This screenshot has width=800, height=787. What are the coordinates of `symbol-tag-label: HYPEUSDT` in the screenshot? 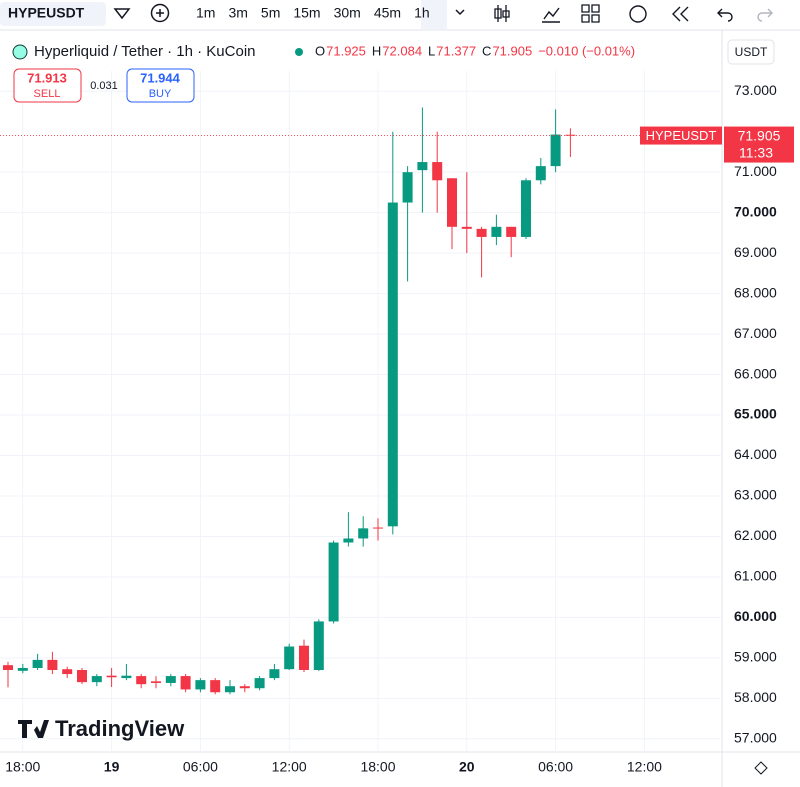 It's located at (681, 135).